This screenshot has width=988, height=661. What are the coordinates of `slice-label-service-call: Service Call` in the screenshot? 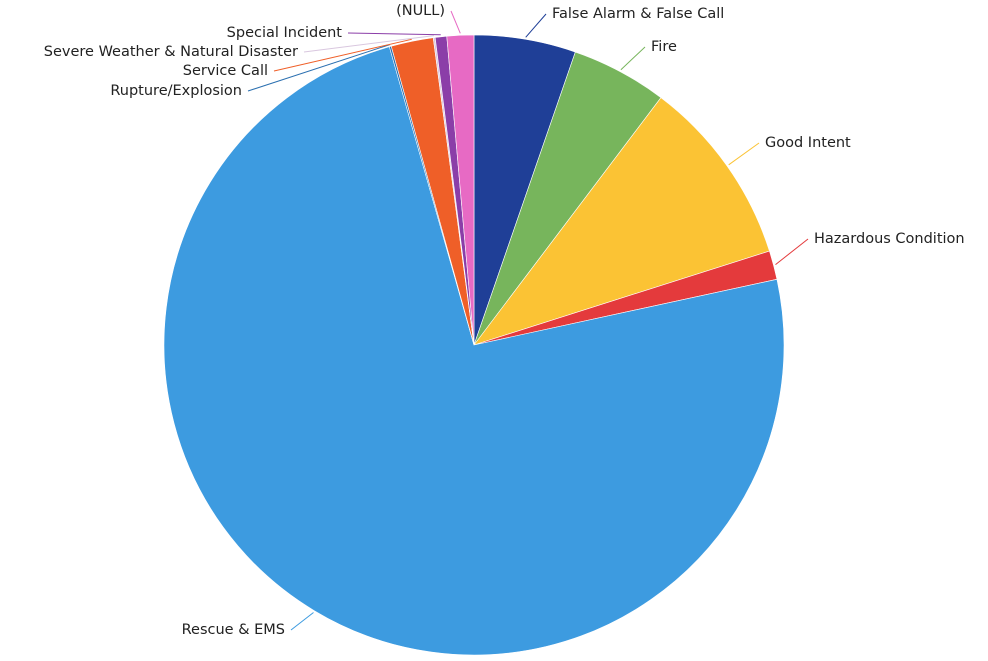 It's located at (225, 71).